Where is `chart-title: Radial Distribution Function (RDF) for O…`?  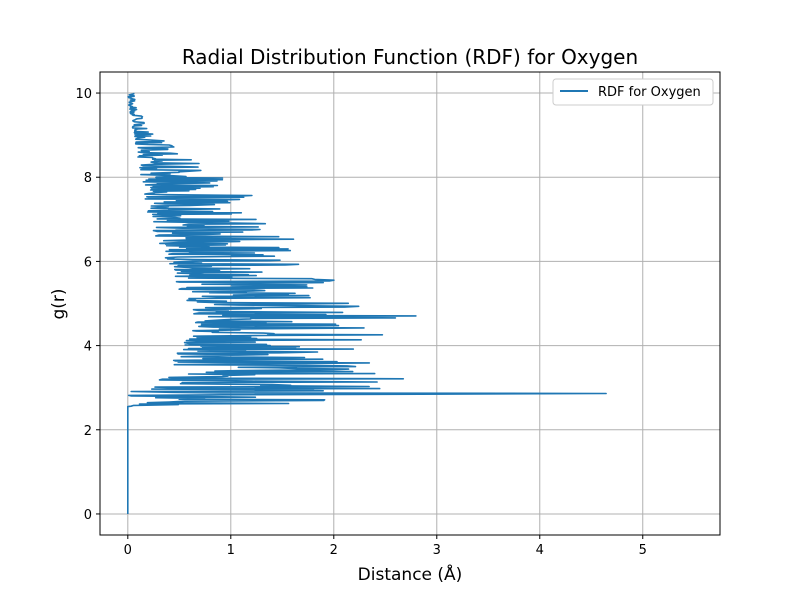 chart-title: Radial Distribution Function (RDF) for O… is located at coordinates (410, 57).